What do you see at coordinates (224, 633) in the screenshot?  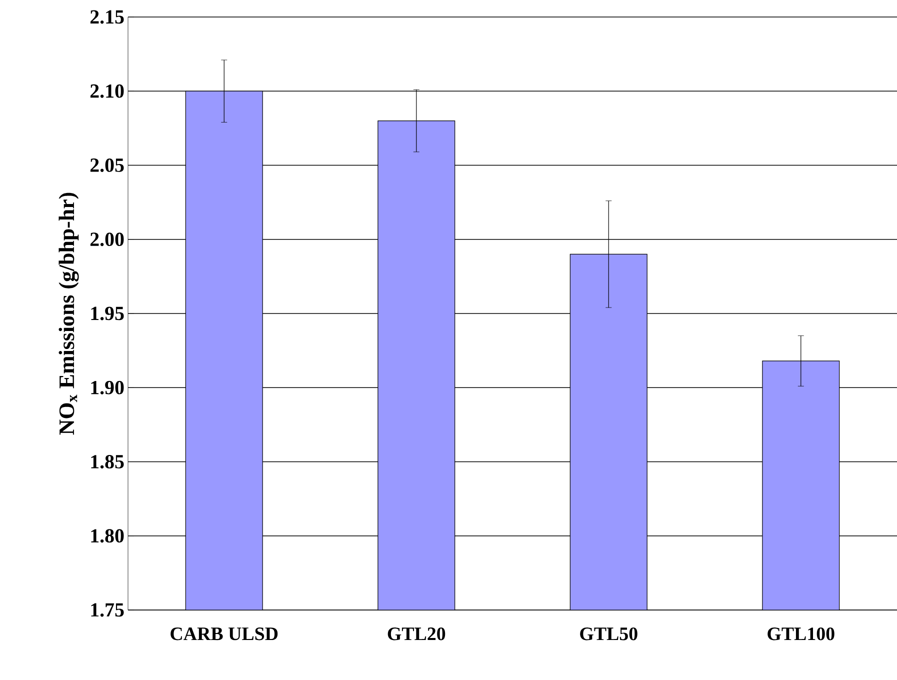 I see `x-tick-label: CARB ULSD` at bounding box center [224, 633].